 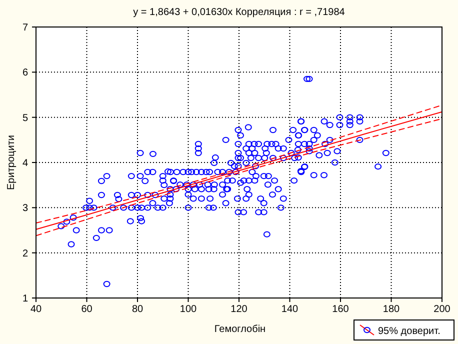 I want to click on y-tick-label: 5, so click(x=25, y=118).